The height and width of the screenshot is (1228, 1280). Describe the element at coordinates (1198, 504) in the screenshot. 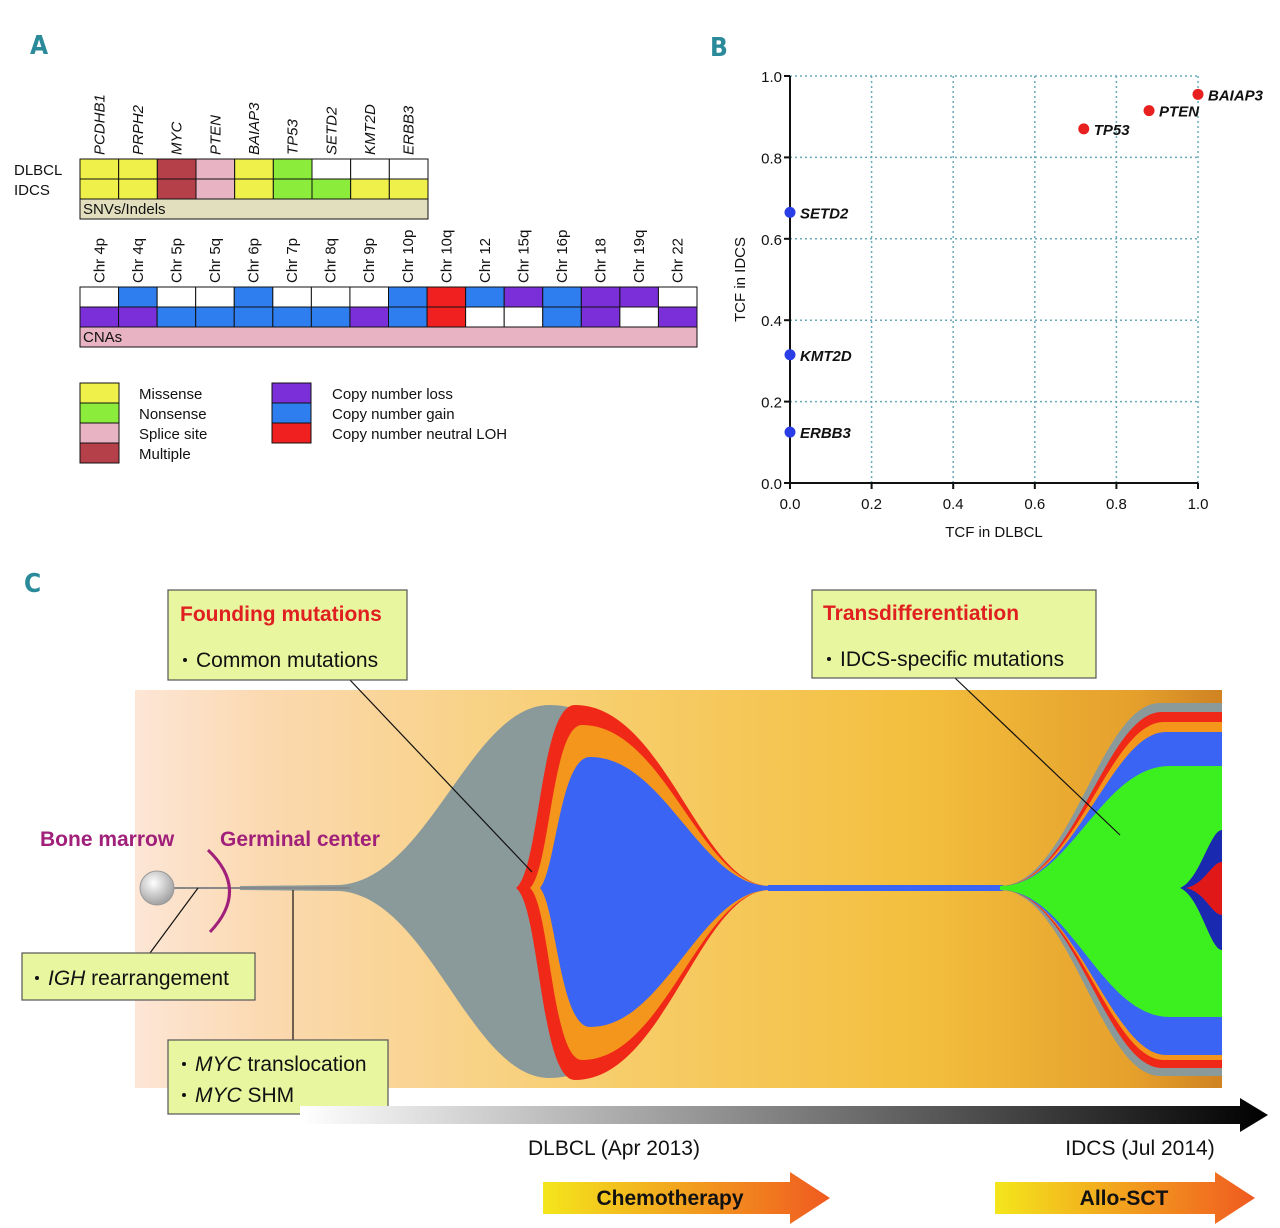

I see `x-tick-label: 1.0` at that location.